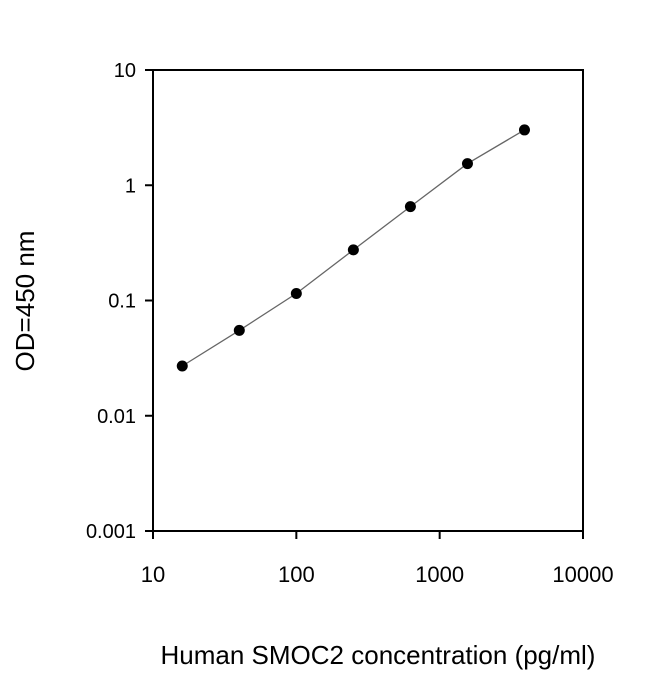  What do you see at coordinates (378, 655) in the screenshot?
I see `x-axis-title: Human SMOC2 concentration (pg/ml)` at bounding box center [378, 655].